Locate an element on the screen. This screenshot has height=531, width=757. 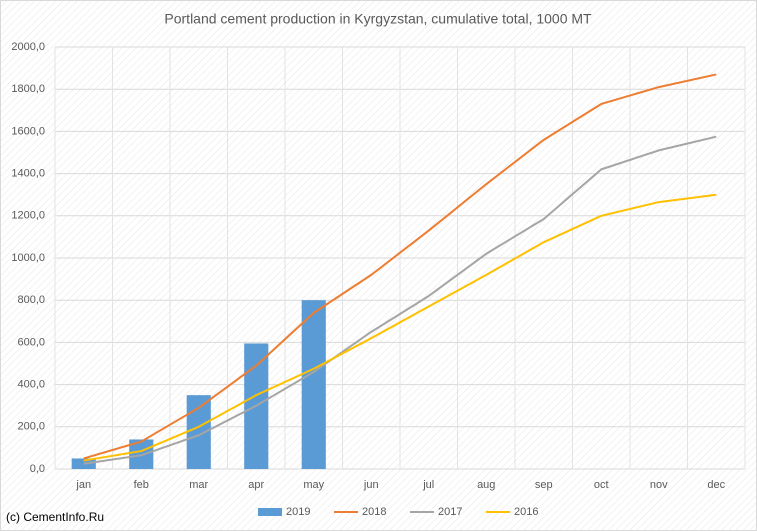
y-tick-label: 1200,0 is located at coordinates (28, 216).